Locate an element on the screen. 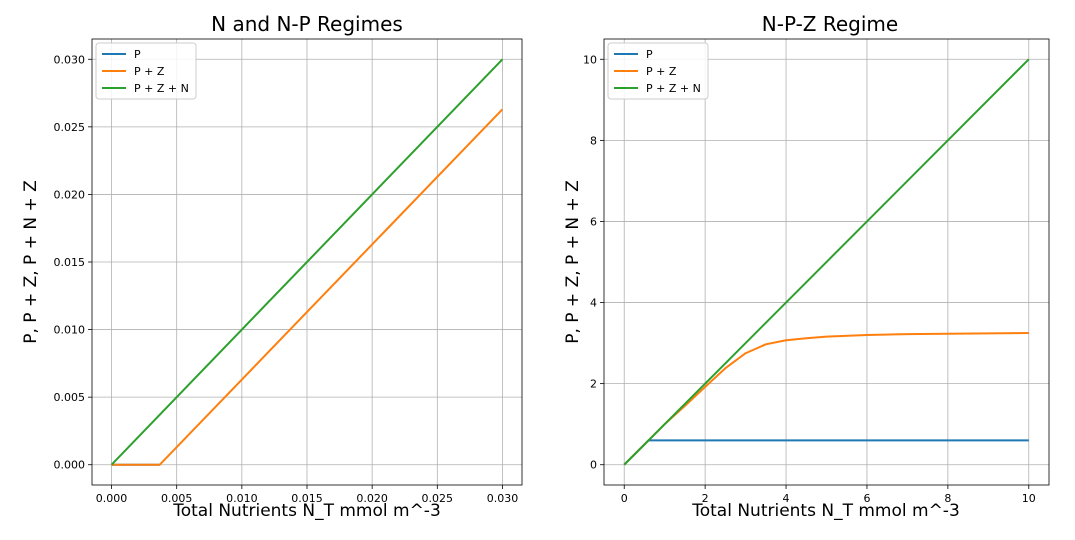 Image resolution: width=1075 pixels, height=540 pixels. x-tick-label: 6 is located at coordinates (866, 498).